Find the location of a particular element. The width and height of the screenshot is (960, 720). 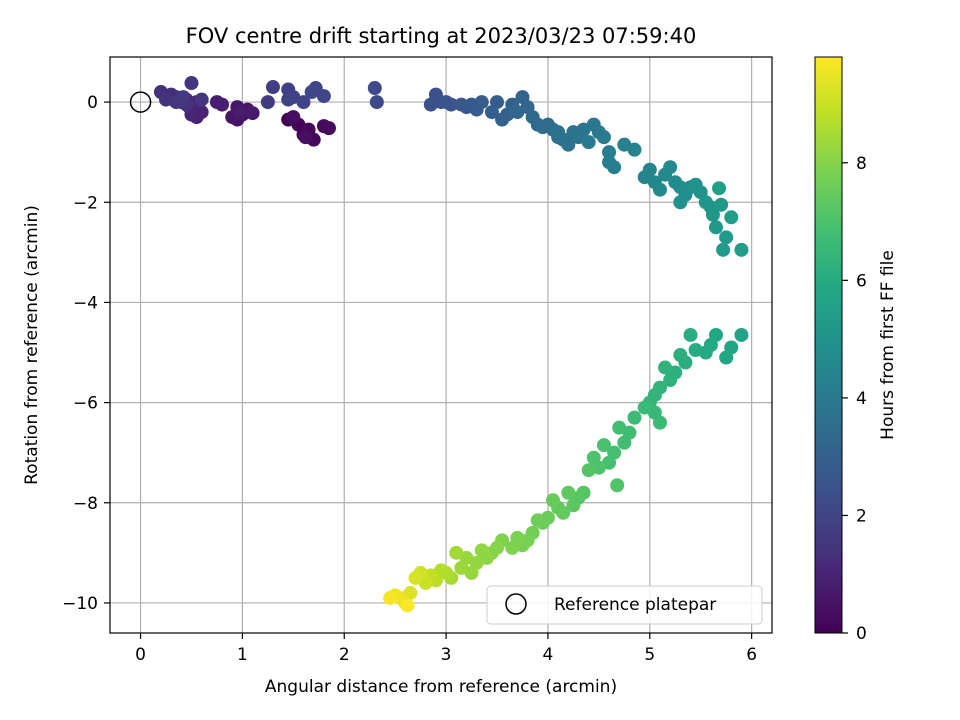

y-tick-label: −10 is located at coordinates (80, 604).